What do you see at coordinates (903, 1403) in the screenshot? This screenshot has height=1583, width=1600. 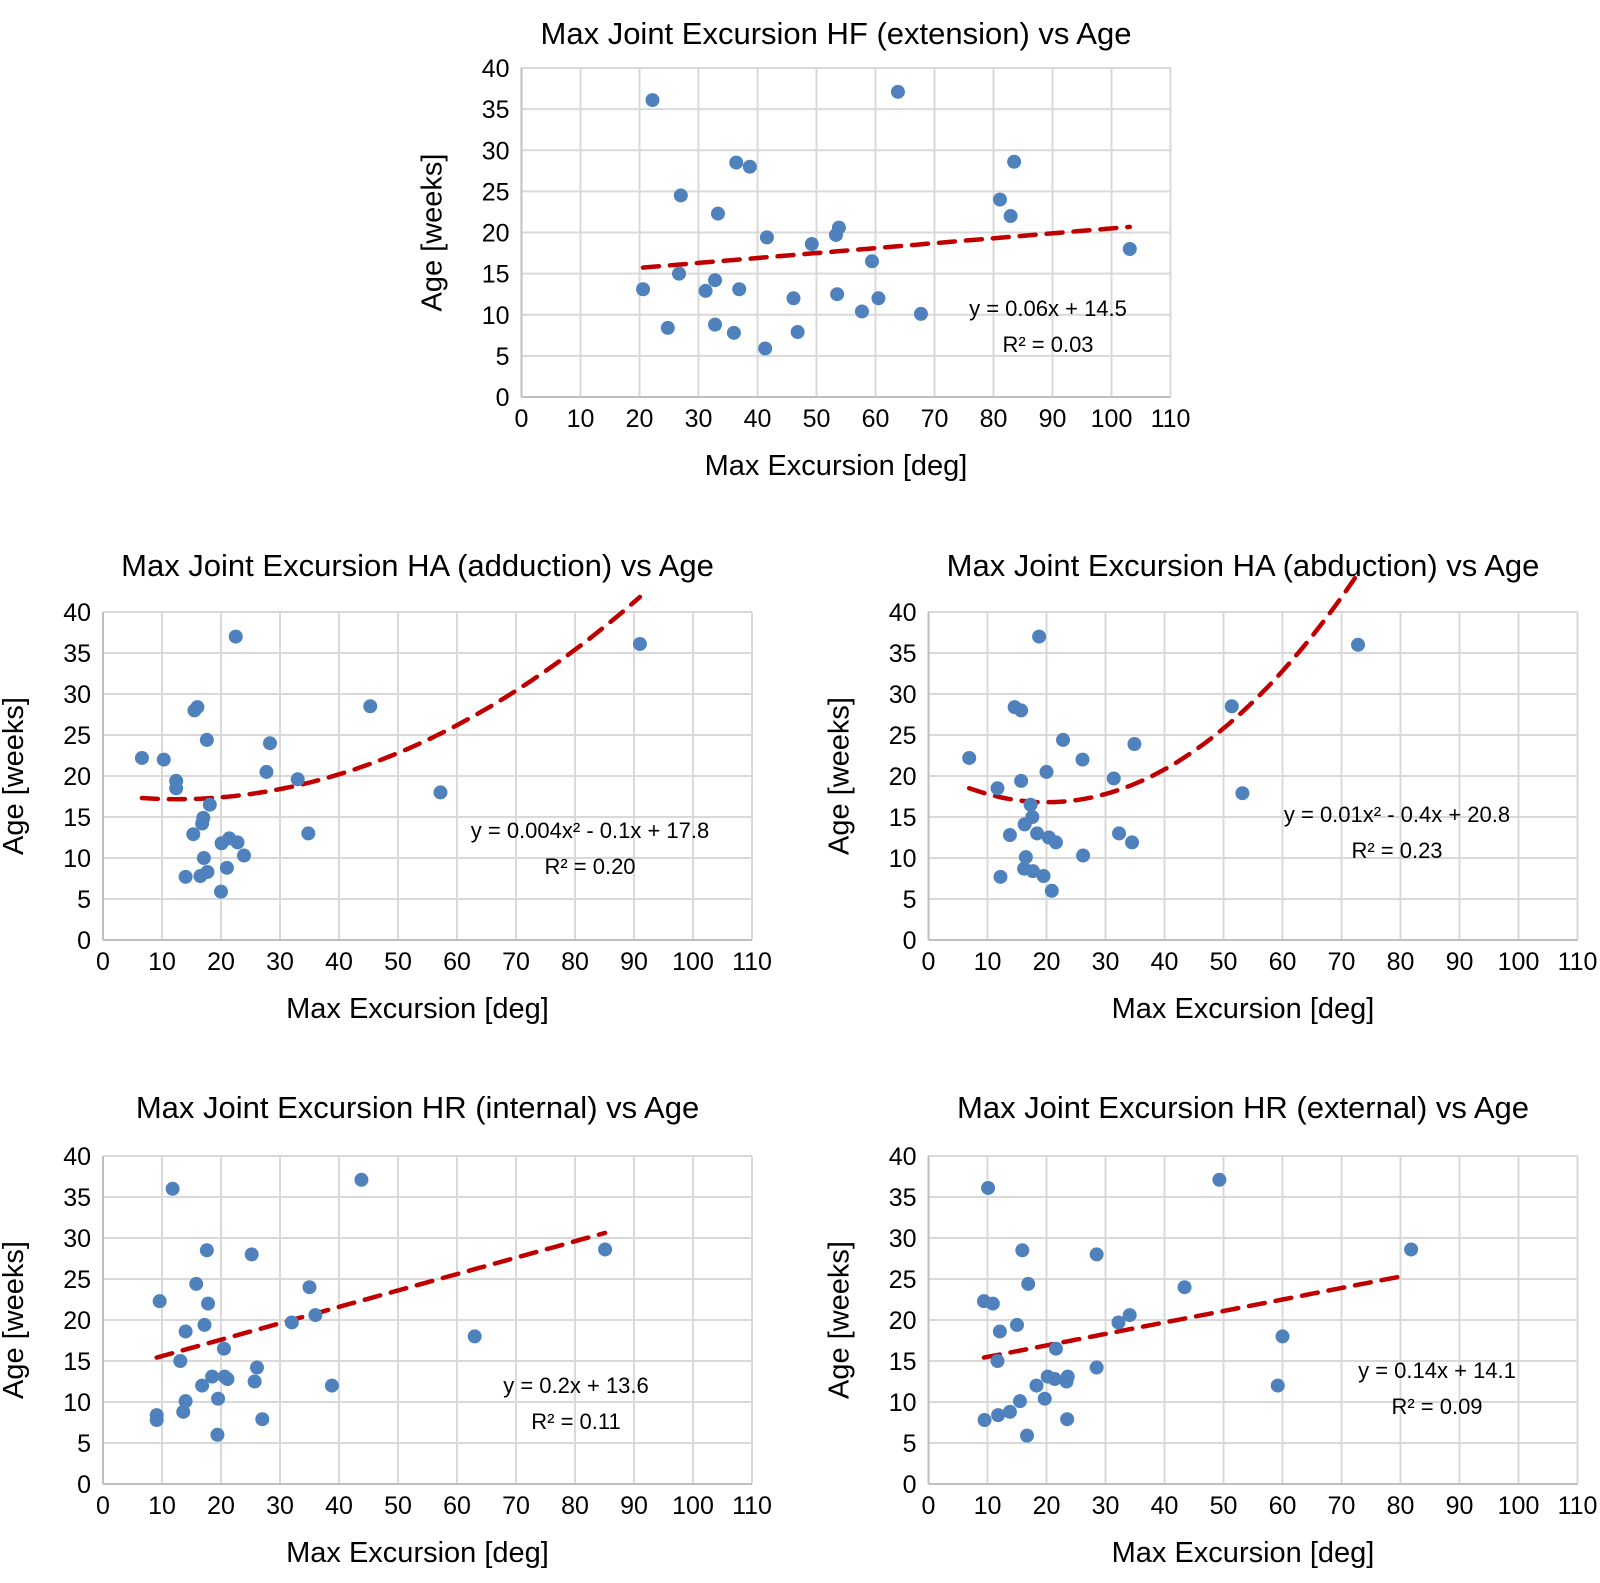 I see `y-tick-label: 10` at bounding box center [903, 1403].